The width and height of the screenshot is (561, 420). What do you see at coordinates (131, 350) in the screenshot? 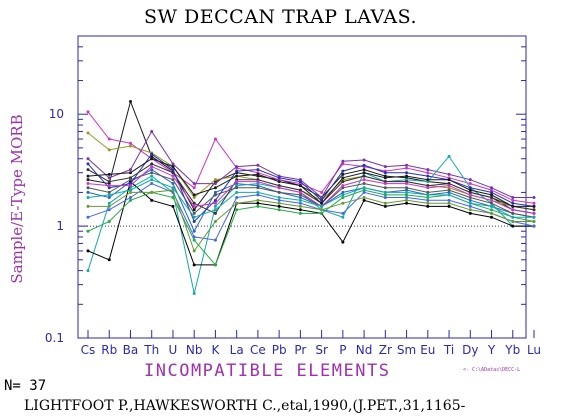
I see `x-tick-label: Ba` at bounding box center [131, 350].